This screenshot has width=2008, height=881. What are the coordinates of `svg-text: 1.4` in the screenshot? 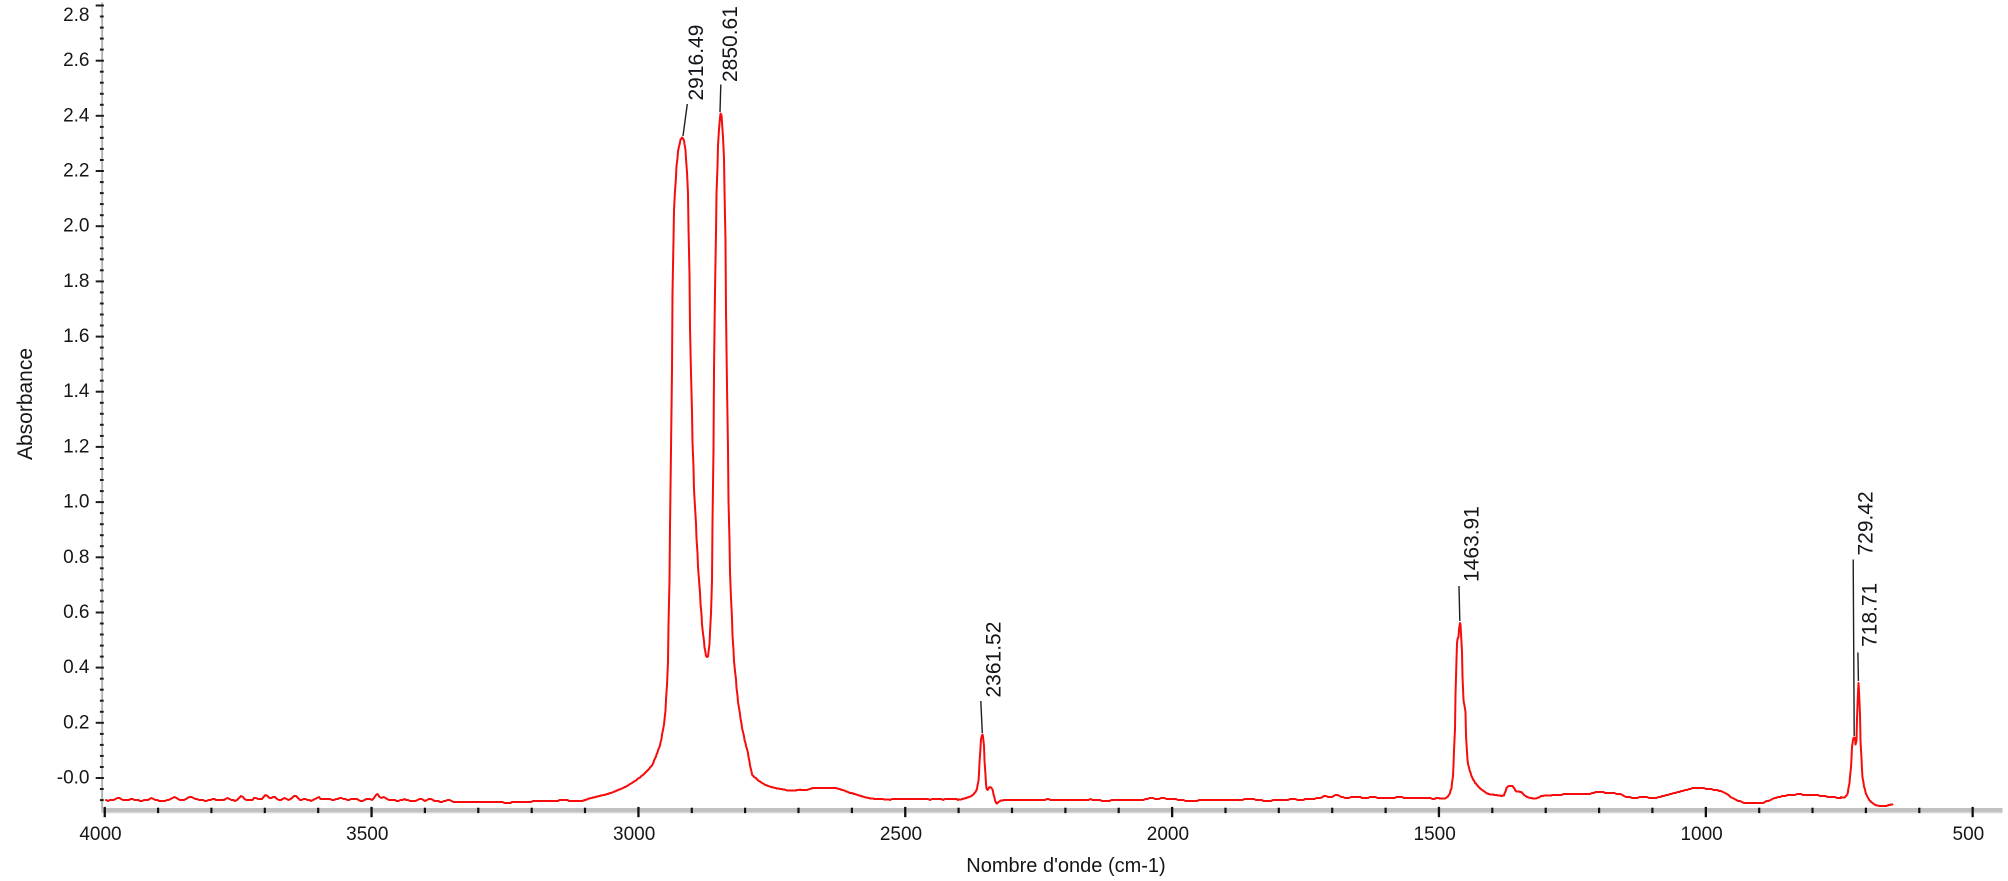 It's located at (76, 391).